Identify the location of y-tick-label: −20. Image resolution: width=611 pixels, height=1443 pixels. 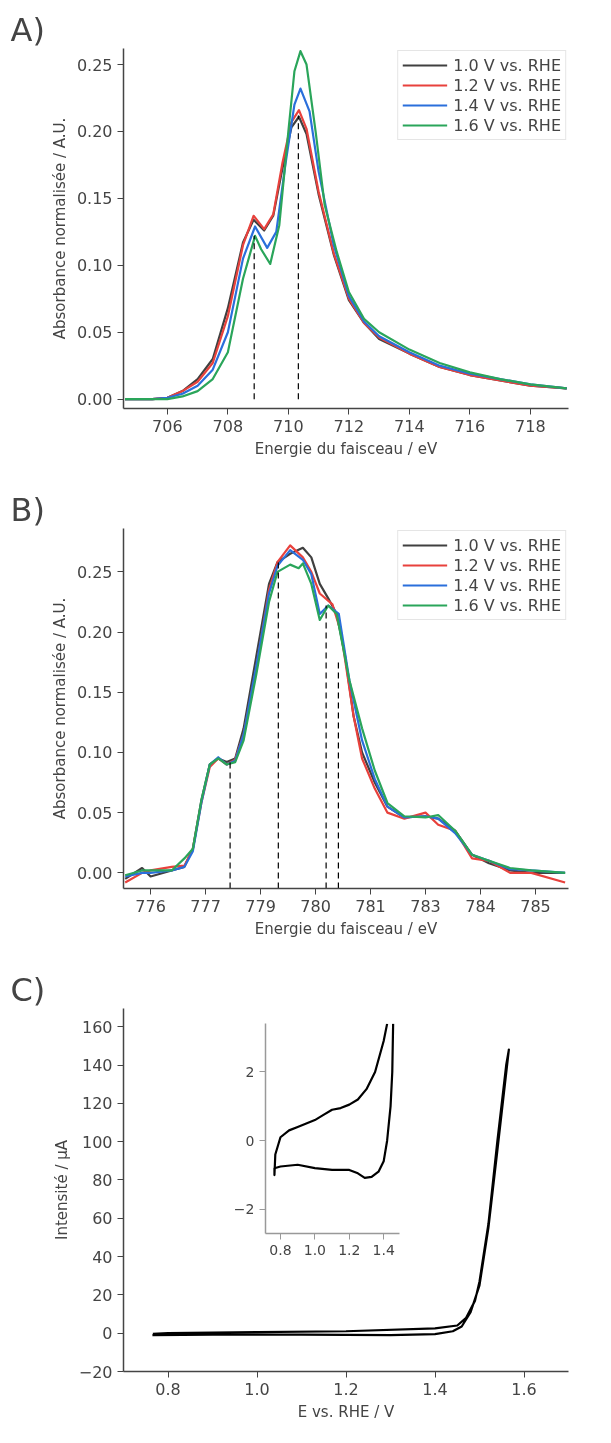
(95, 1372).